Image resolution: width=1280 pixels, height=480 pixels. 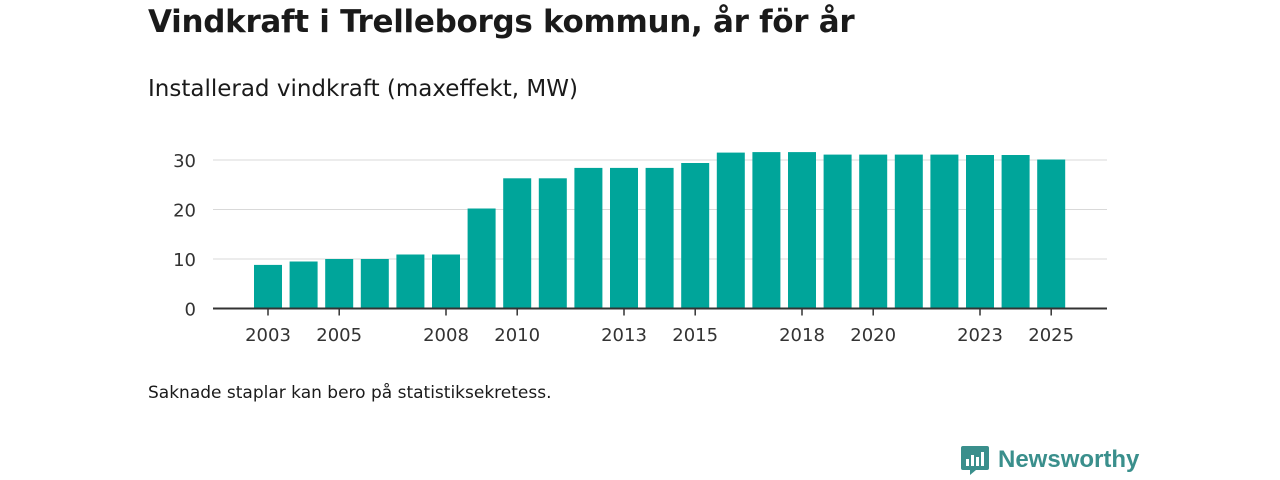 I want to click on x-tick-label: 2013, so click(x=624, y=335).